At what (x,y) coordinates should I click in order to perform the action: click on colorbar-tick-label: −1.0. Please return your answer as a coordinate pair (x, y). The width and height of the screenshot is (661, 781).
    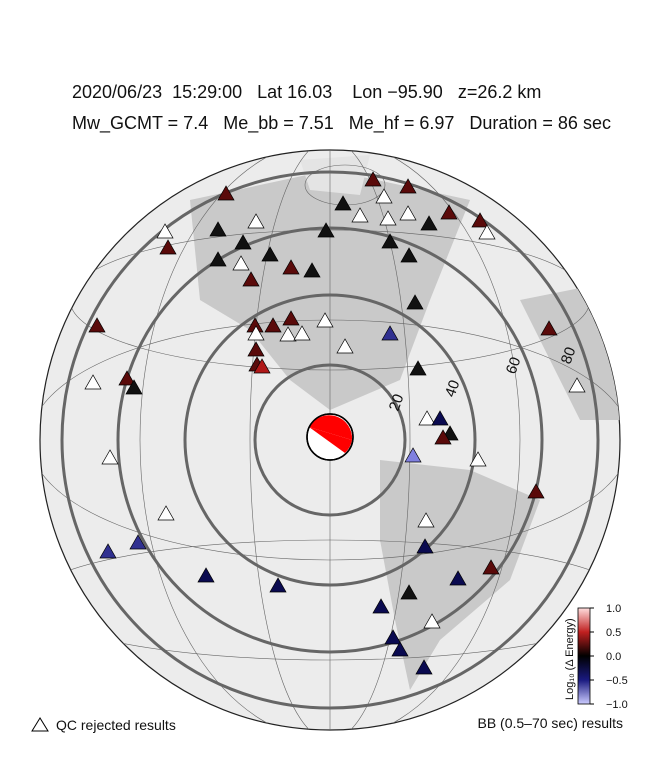
    Looking at the image, I should click on (617, 705).